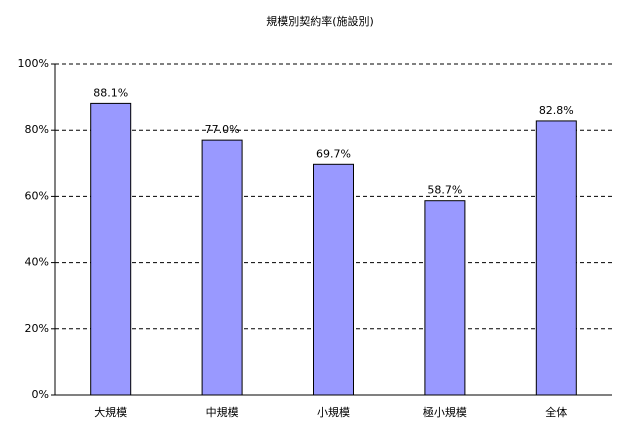 The image size is (641, 441). What do you see at coordinates (110, 92) in the screenshot?
I see `data-label: 88.1%` at bounding box center [110, 92].